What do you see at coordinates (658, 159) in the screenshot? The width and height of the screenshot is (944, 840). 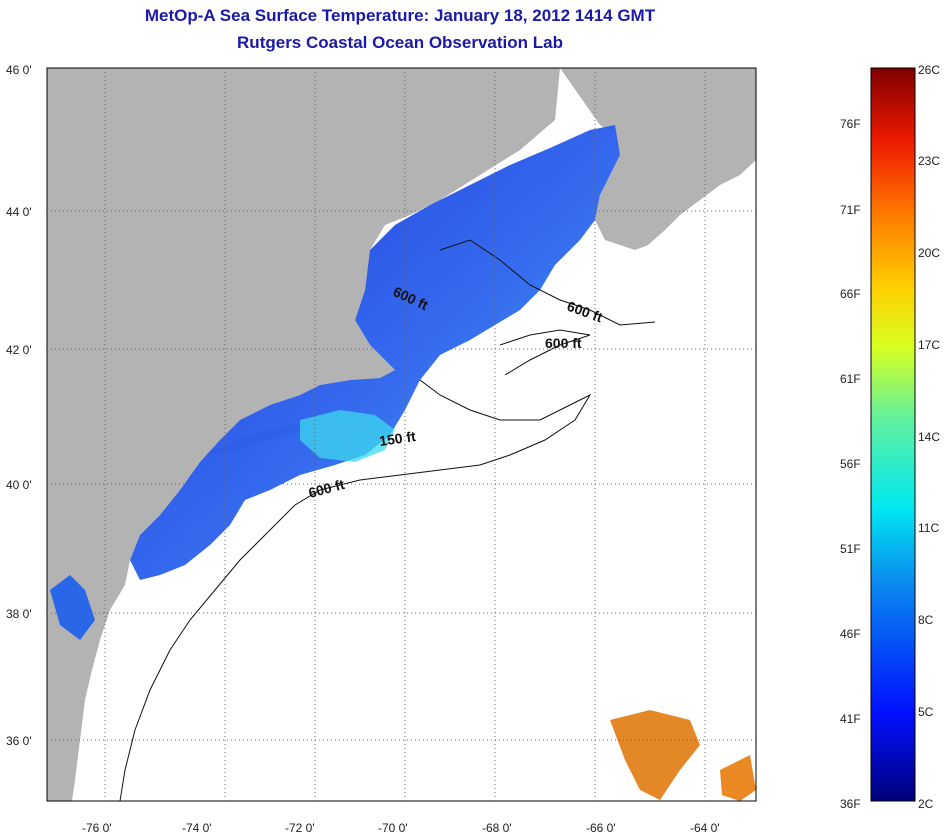 I see `land-canada` at bounding box center [658, 159].